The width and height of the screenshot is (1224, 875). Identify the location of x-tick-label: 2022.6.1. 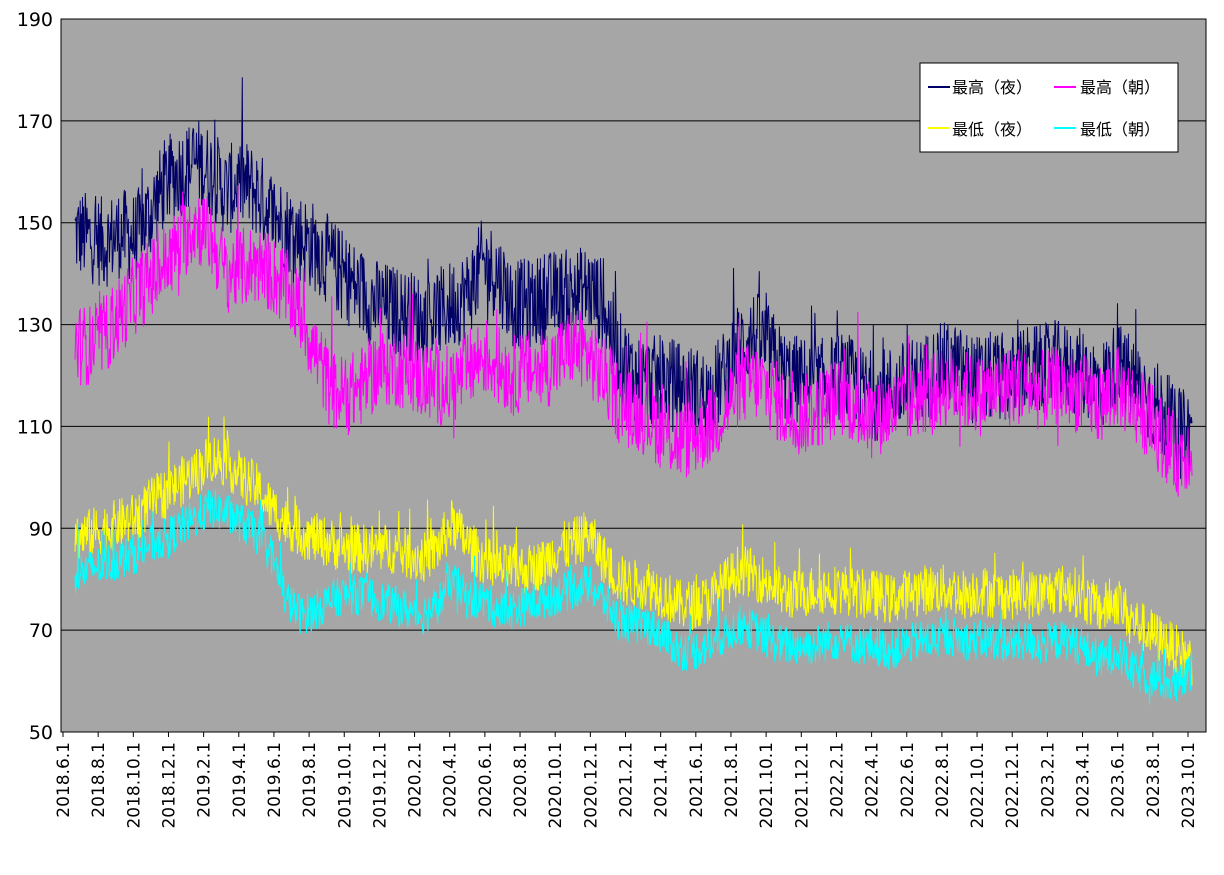
(908, 780).